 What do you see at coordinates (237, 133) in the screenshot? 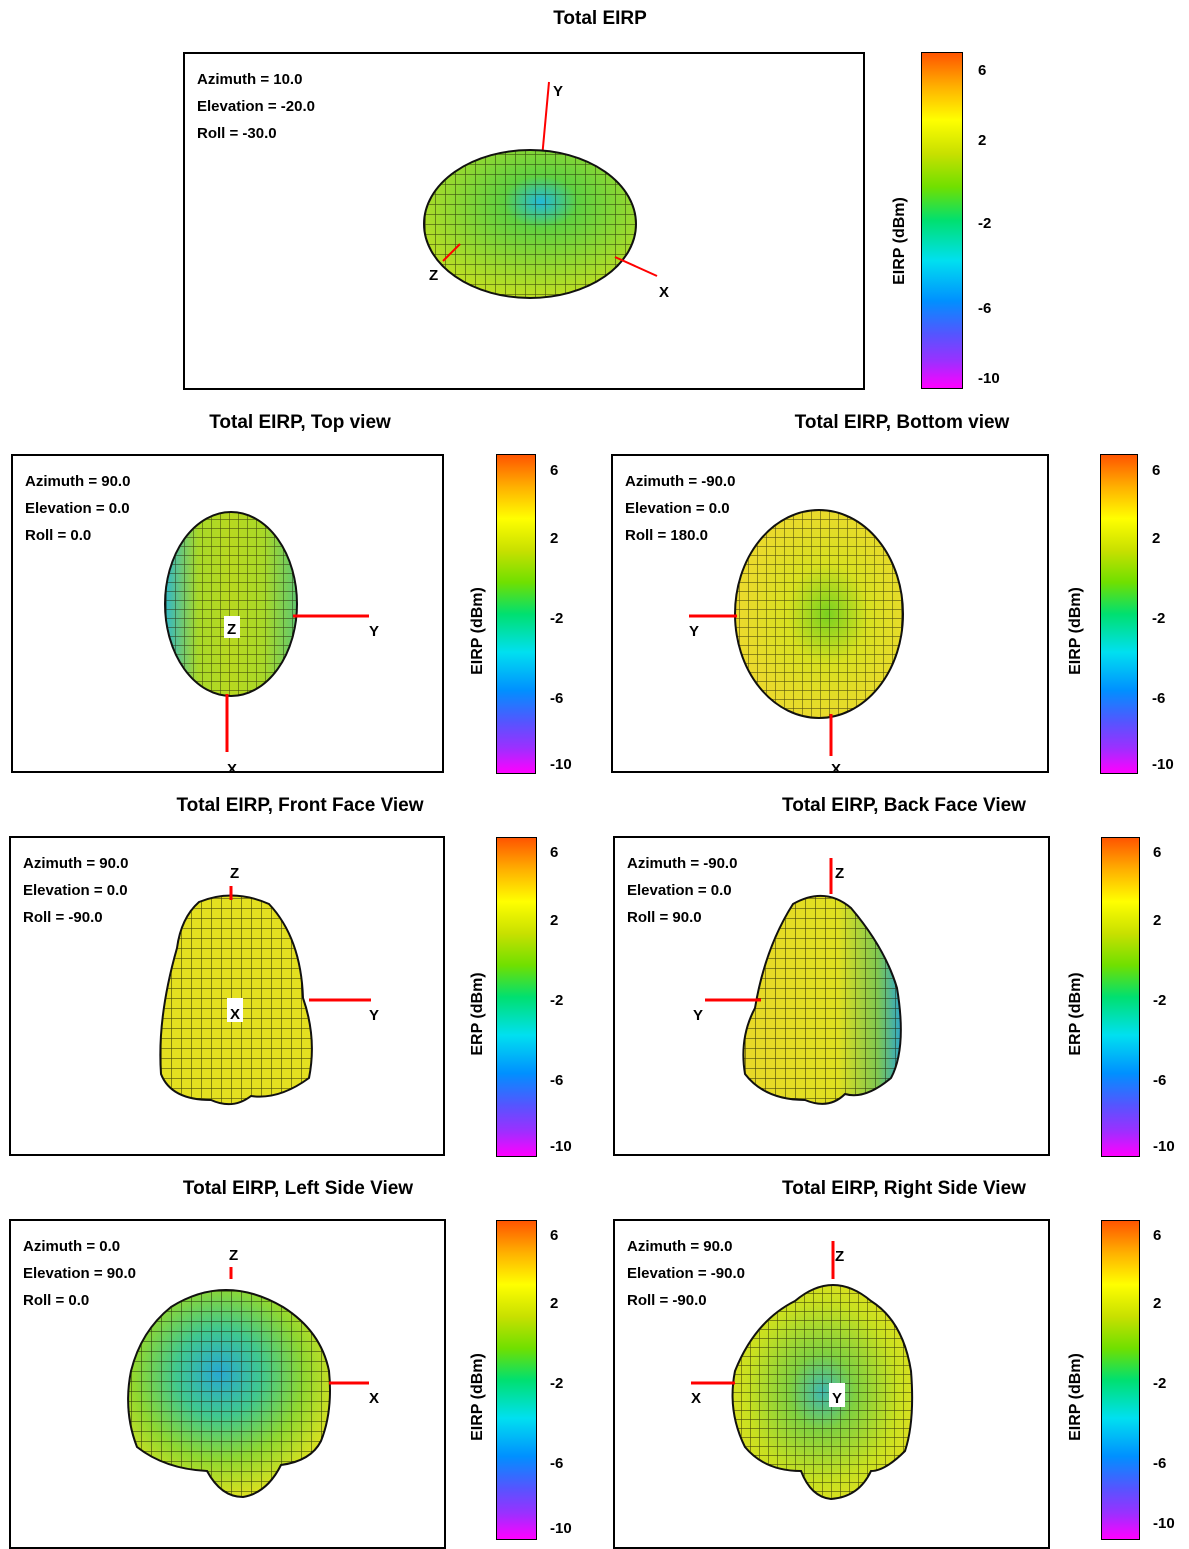
I see `roll-value: Roll = -30.0` at bounding box center [237, 133].